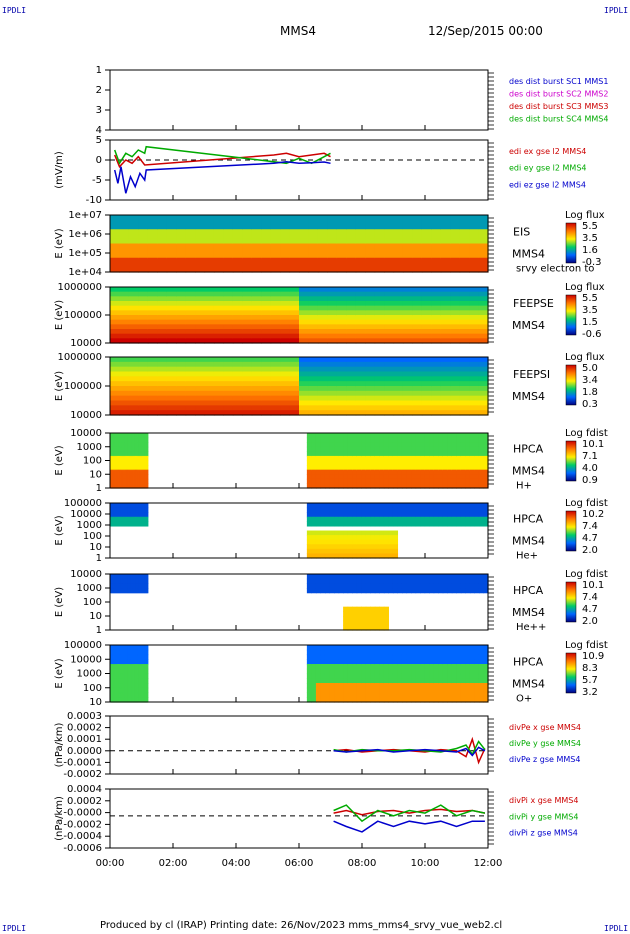  What do you see at coordinates (590, 404) in the screenshot?
I see `colorbar-tick-label: 0.3` at bounding box center [590, 404].